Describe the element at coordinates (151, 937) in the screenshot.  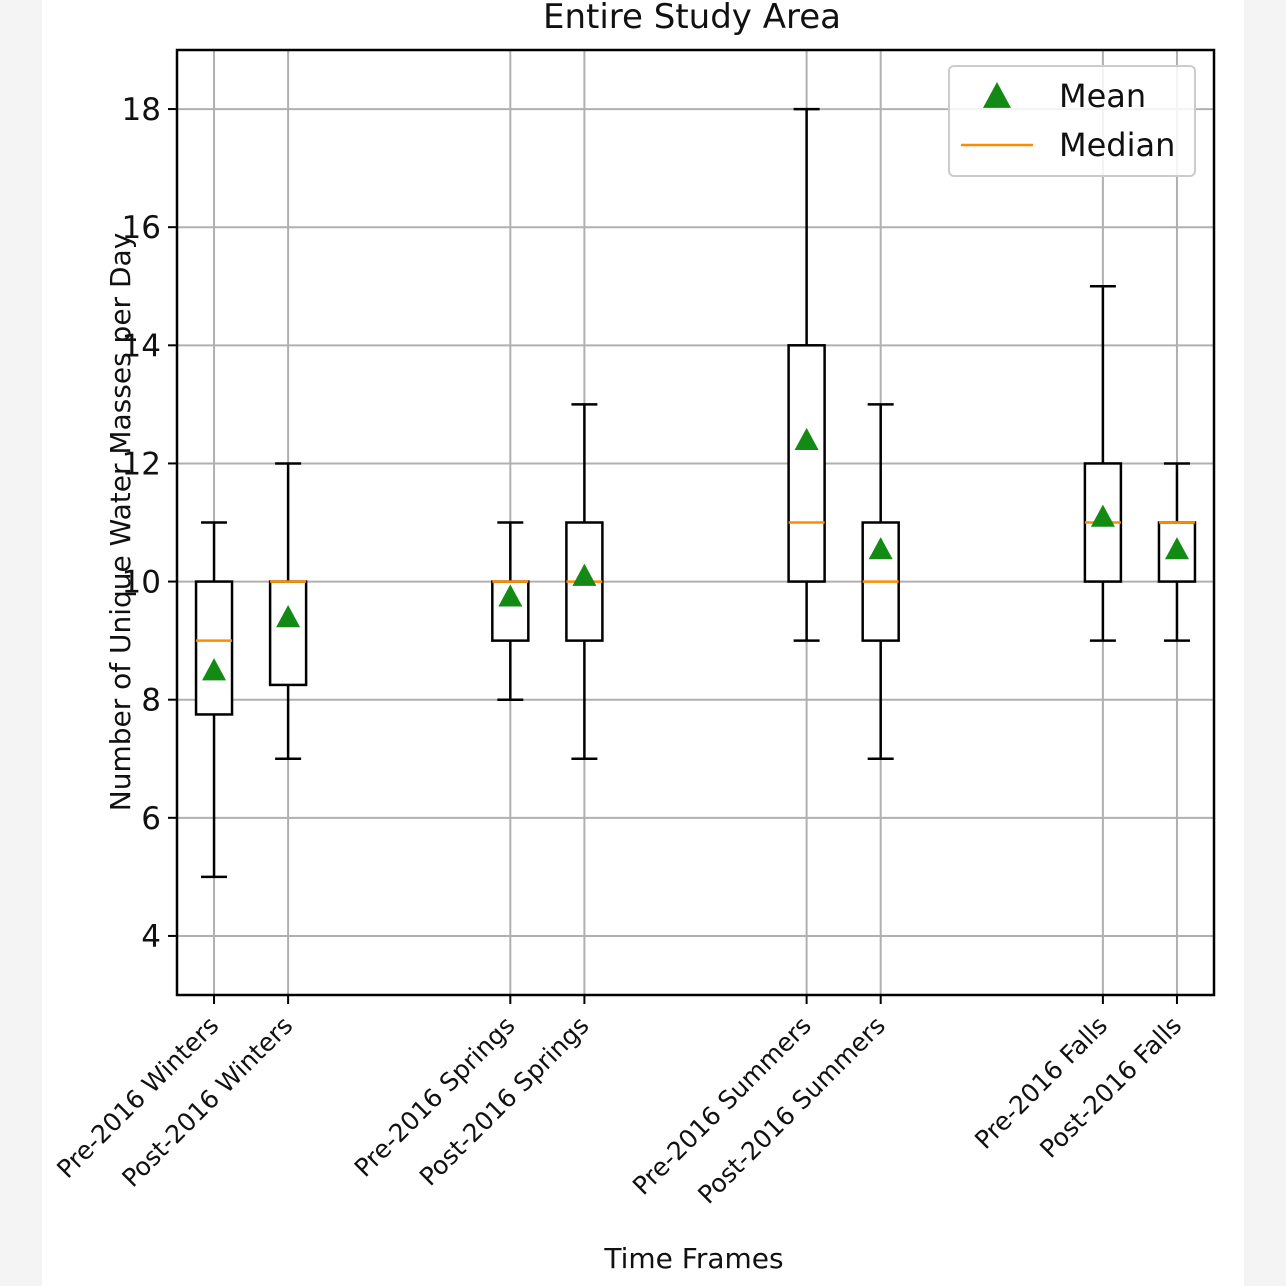
I see `y-tick-label: 4` at that location.